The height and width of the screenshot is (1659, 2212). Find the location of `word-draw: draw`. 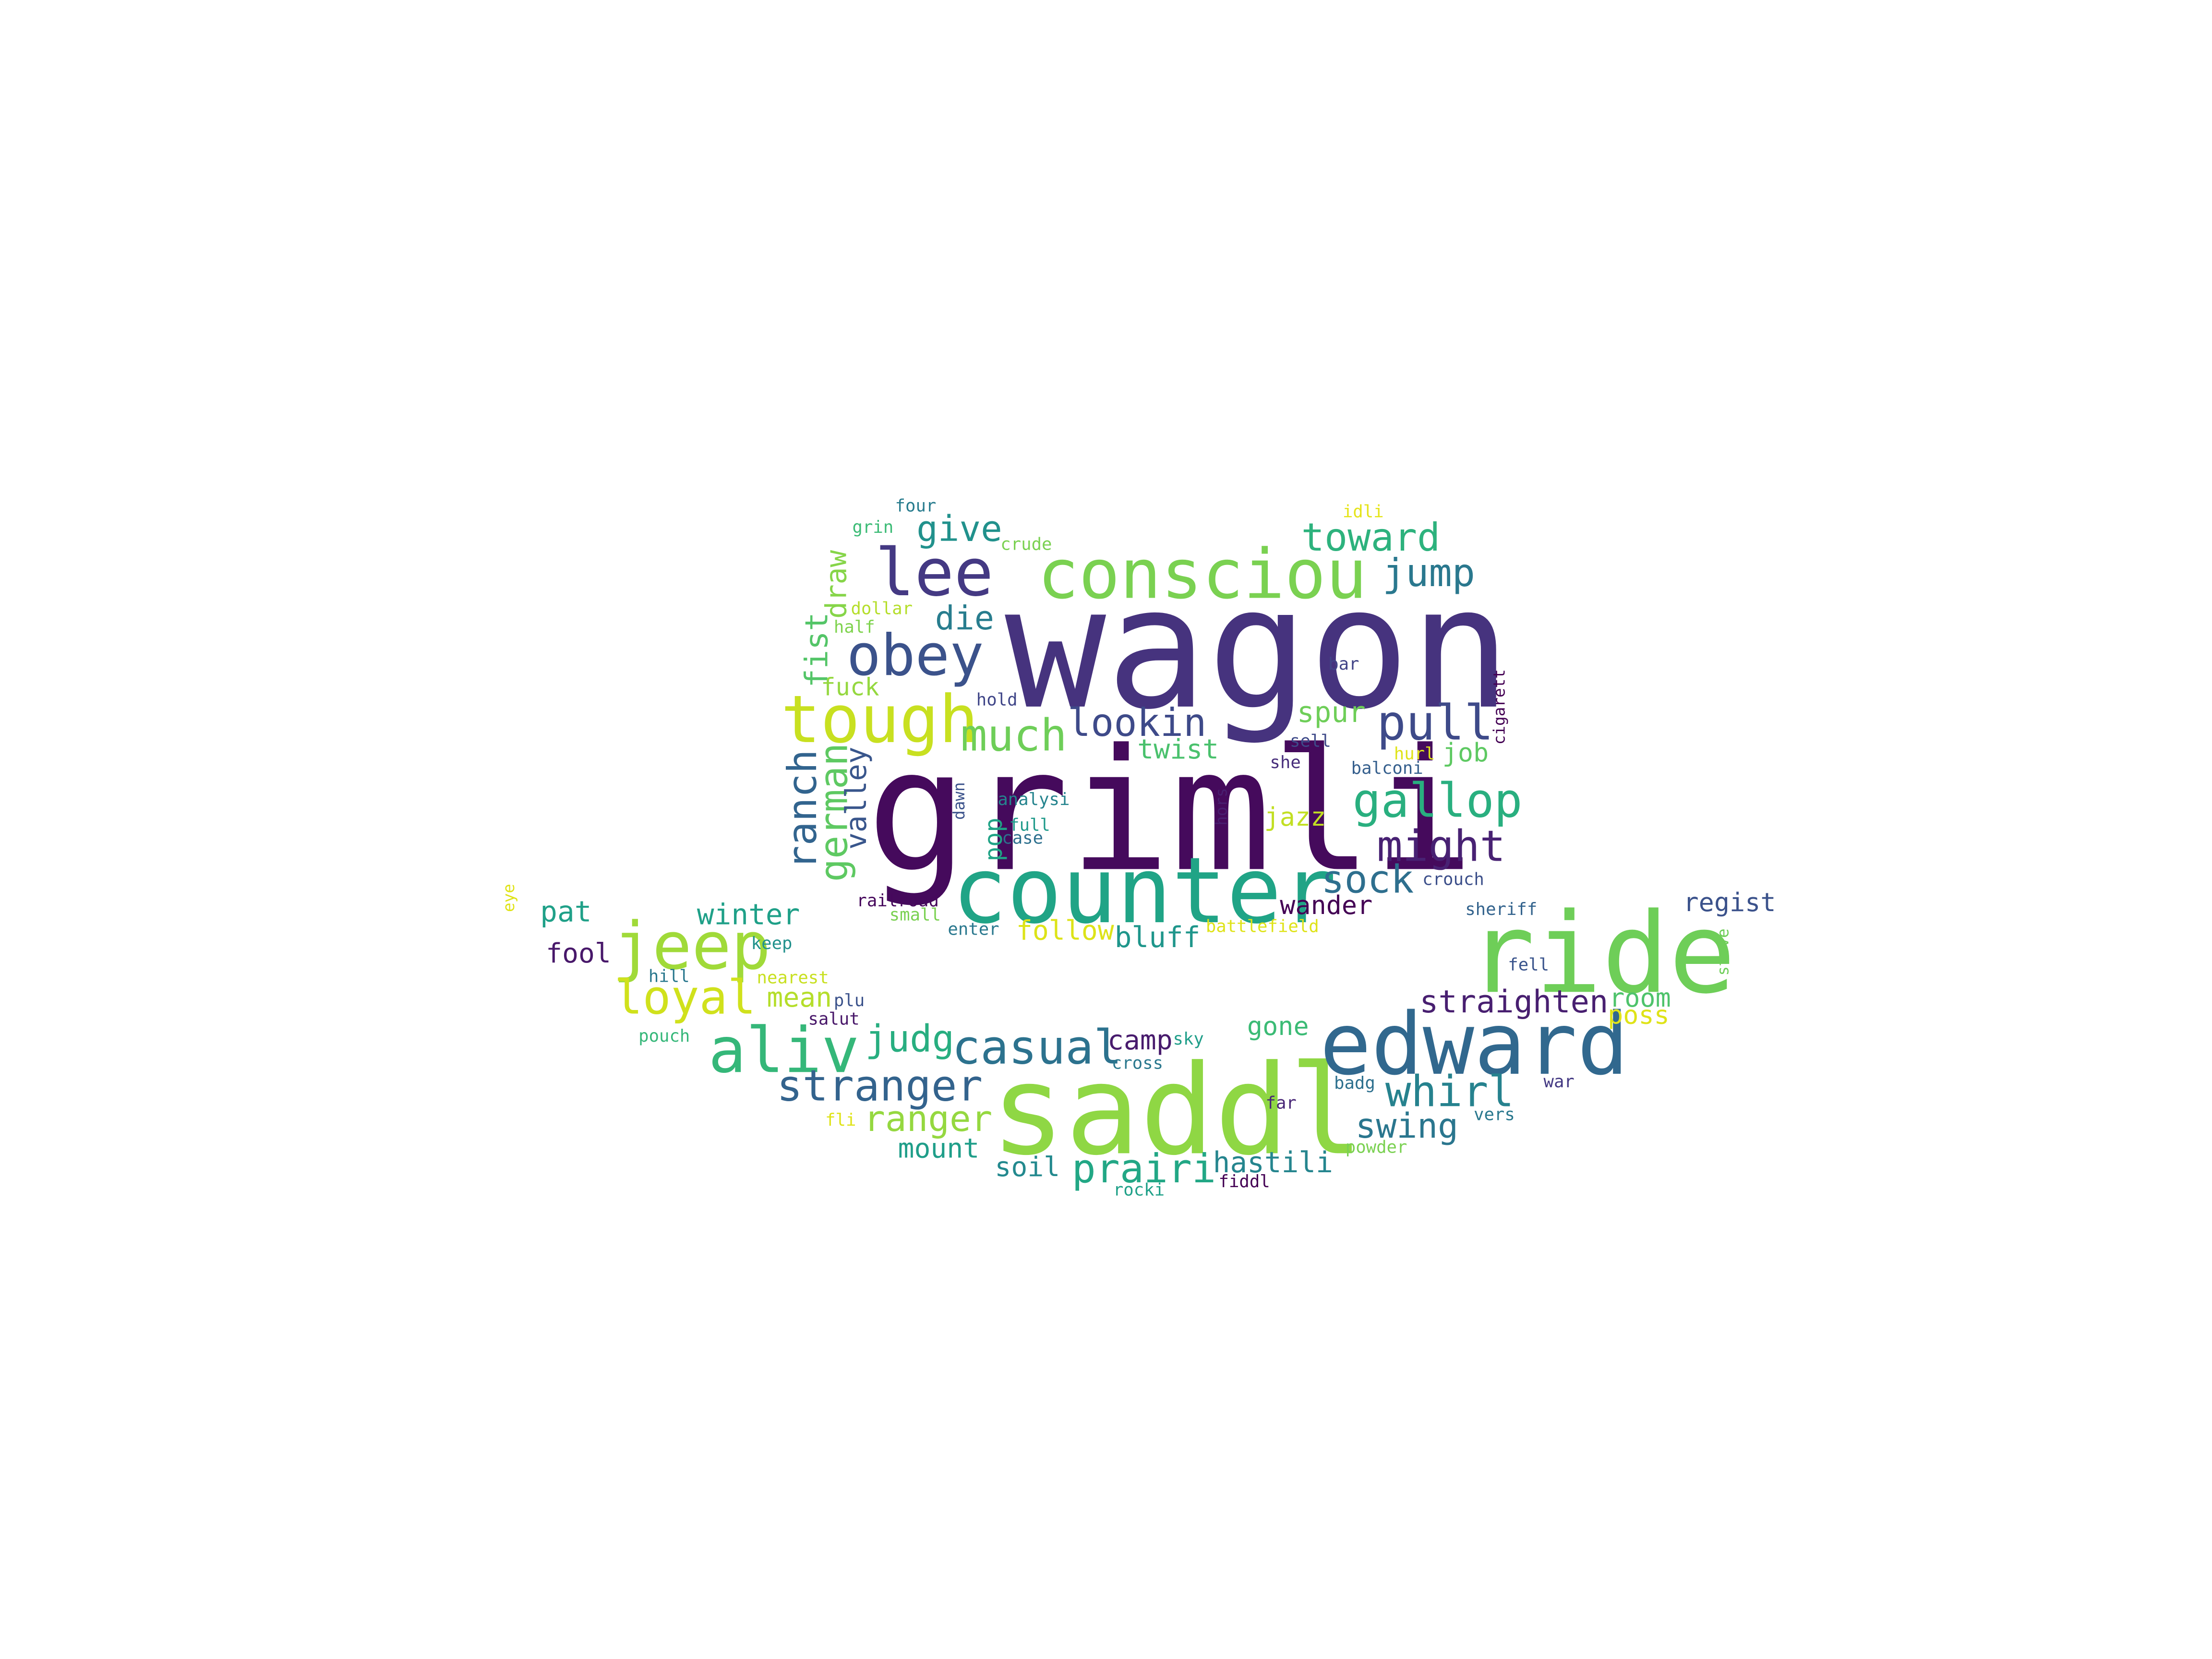

word-draw: draw is located at coordinates (836, 584).